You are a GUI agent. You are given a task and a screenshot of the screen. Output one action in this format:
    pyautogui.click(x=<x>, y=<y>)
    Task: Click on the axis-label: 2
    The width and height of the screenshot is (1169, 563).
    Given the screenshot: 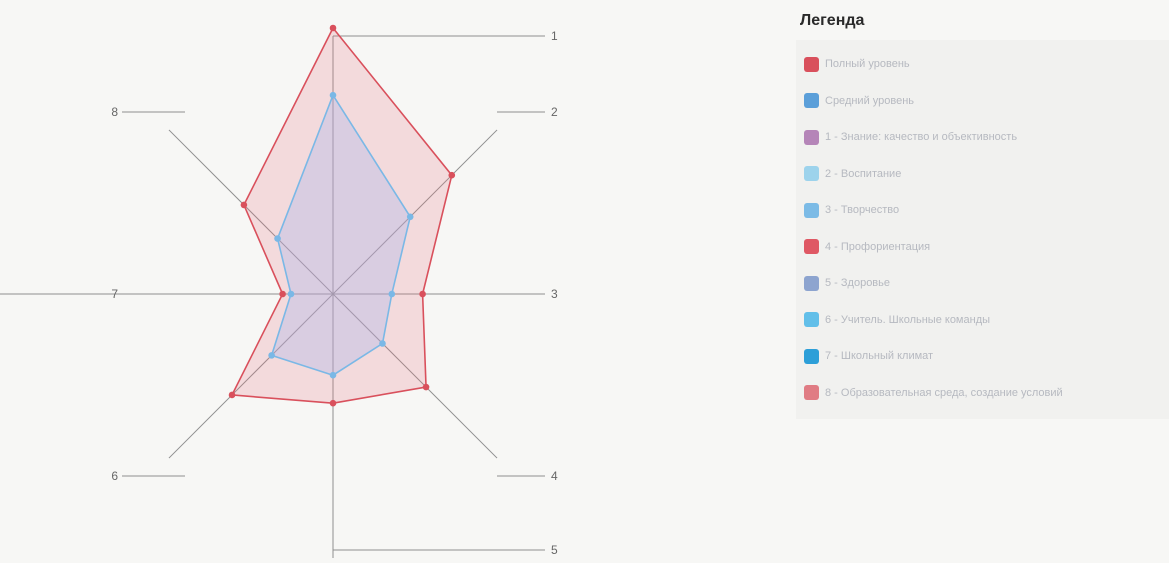 What is the action you would take?
    pyautogui.click(x=554, y=112)
    